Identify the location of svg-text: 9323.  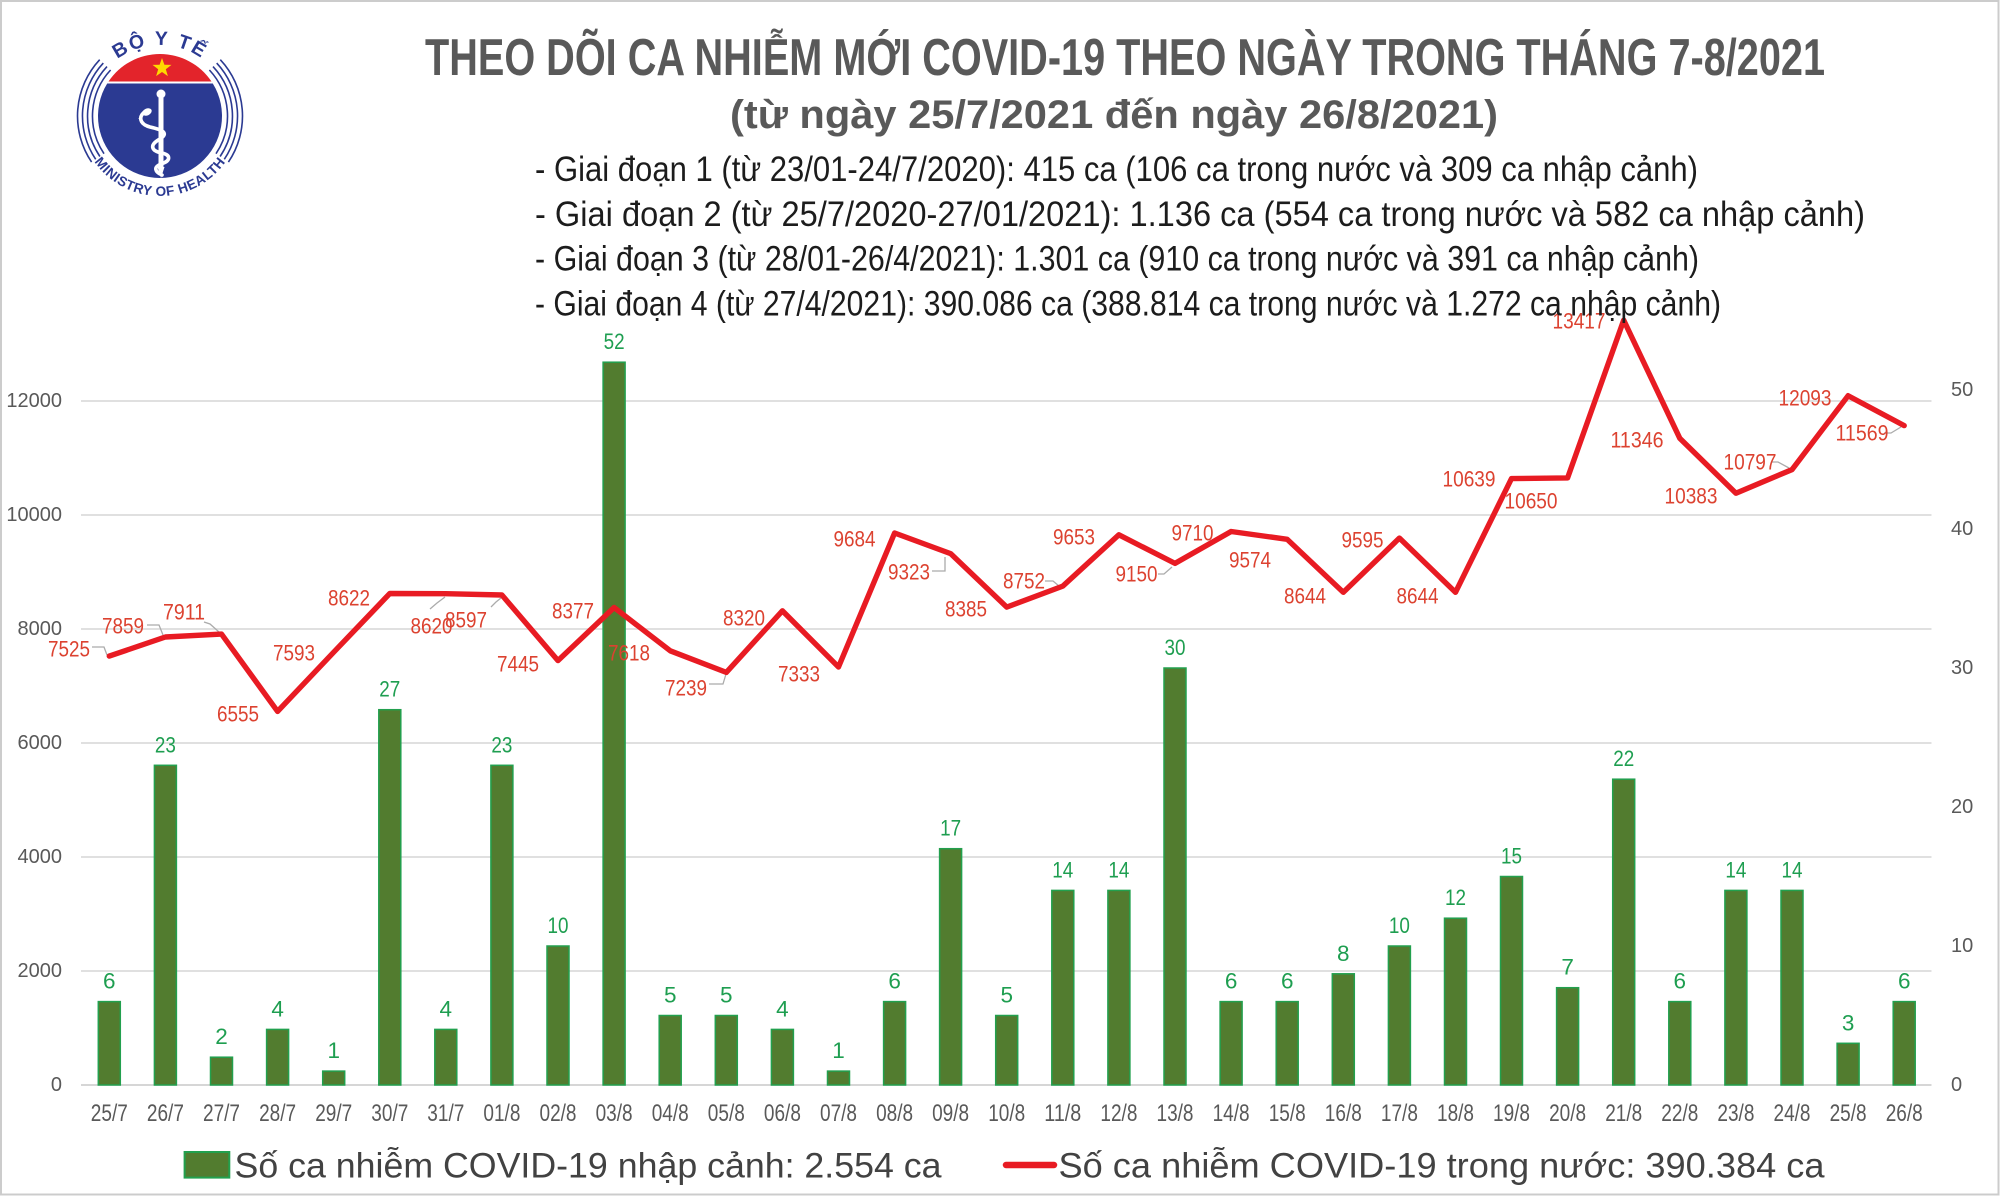
(909, 572).